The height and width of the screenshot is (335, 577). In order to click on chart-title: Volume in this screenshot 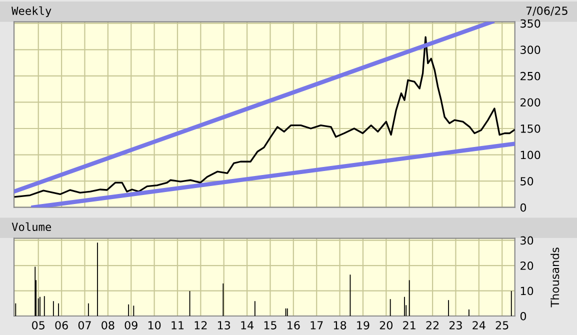, I will do `click(32, 227)`.